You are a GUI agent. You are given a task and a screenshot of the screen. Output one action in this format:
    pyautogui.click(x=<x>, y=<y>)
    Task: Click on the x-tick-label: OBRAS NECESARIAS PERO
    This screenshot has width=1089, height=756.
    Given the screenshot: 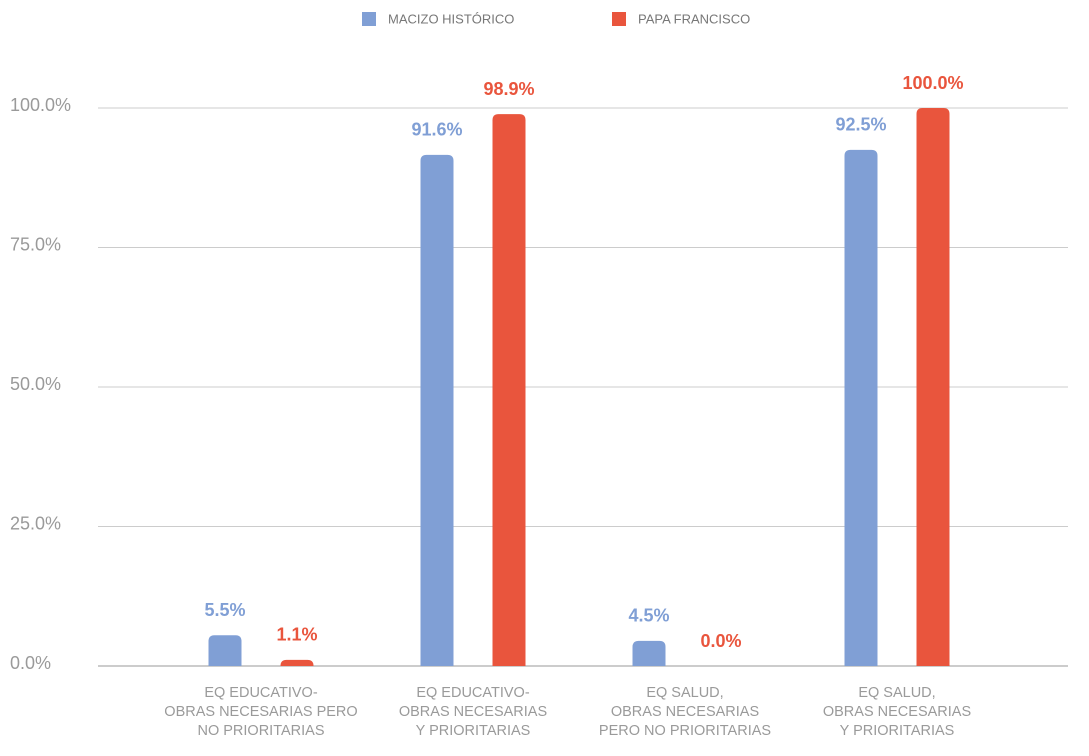 What is the action you would take?
    pyautogui.click(x=260, y=712)
    